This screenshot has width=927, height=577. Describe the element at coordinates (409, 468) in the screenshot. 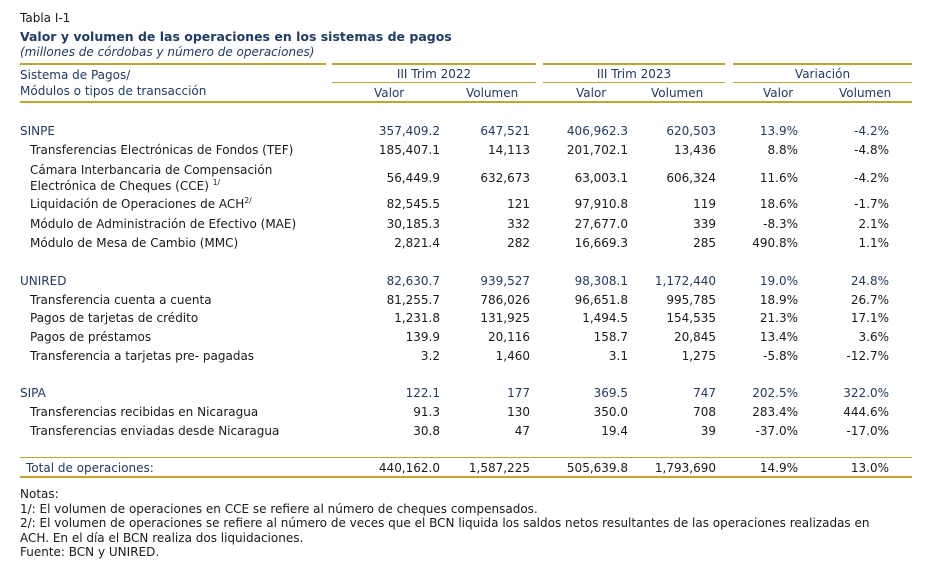

I see `total-valor-2022: 440,162.0` at that location.